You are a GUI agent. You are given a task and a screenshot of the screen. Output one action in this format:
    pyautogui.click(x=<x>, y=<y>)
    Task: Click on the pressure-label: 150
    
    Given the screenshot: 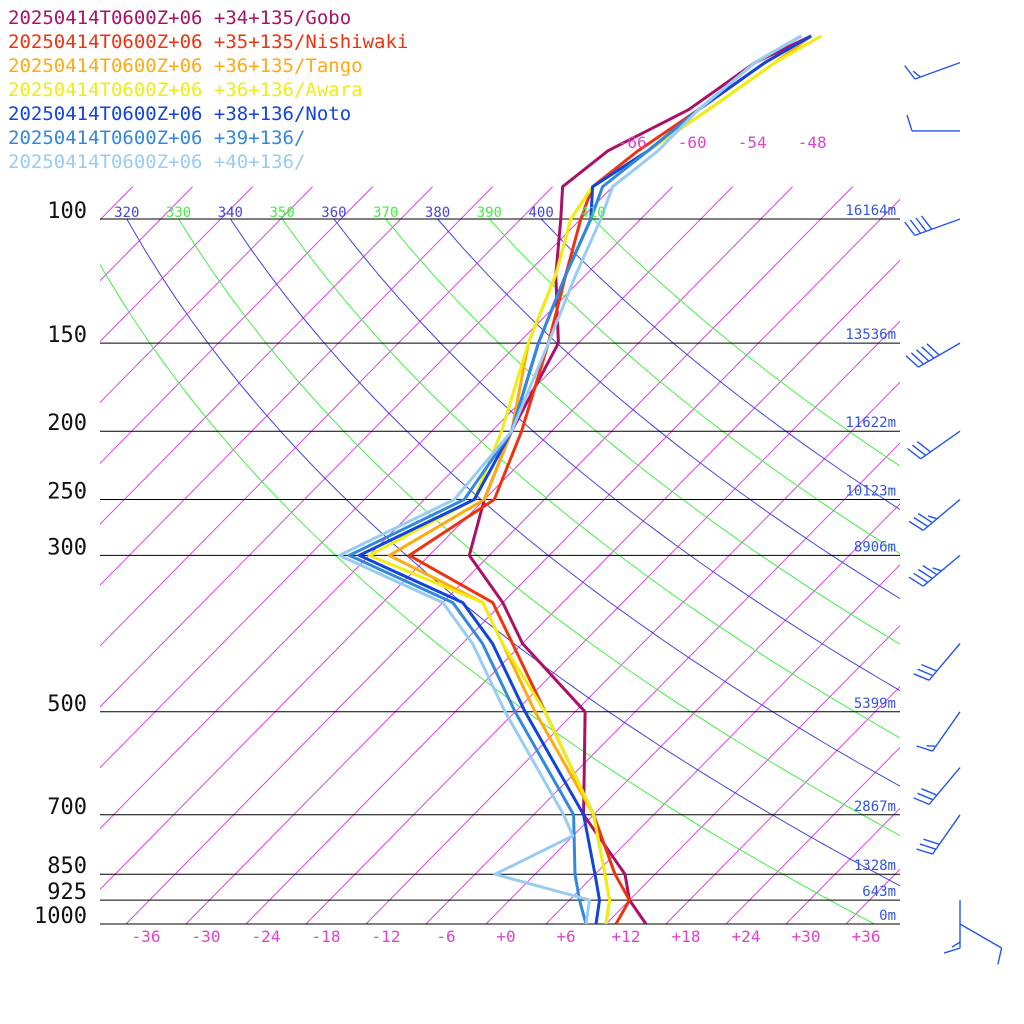 What is the action you would take?
    pyautogui.click(x=67, y=335)
    